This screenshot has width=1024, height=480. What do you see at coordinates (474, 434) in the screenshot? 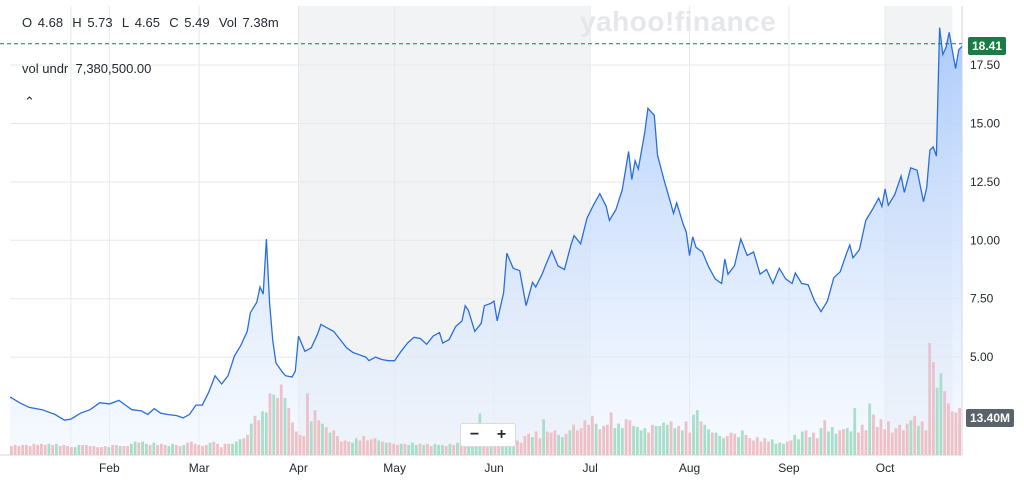
I see `zoom-out-button: −` at bounding box center [474, 434].